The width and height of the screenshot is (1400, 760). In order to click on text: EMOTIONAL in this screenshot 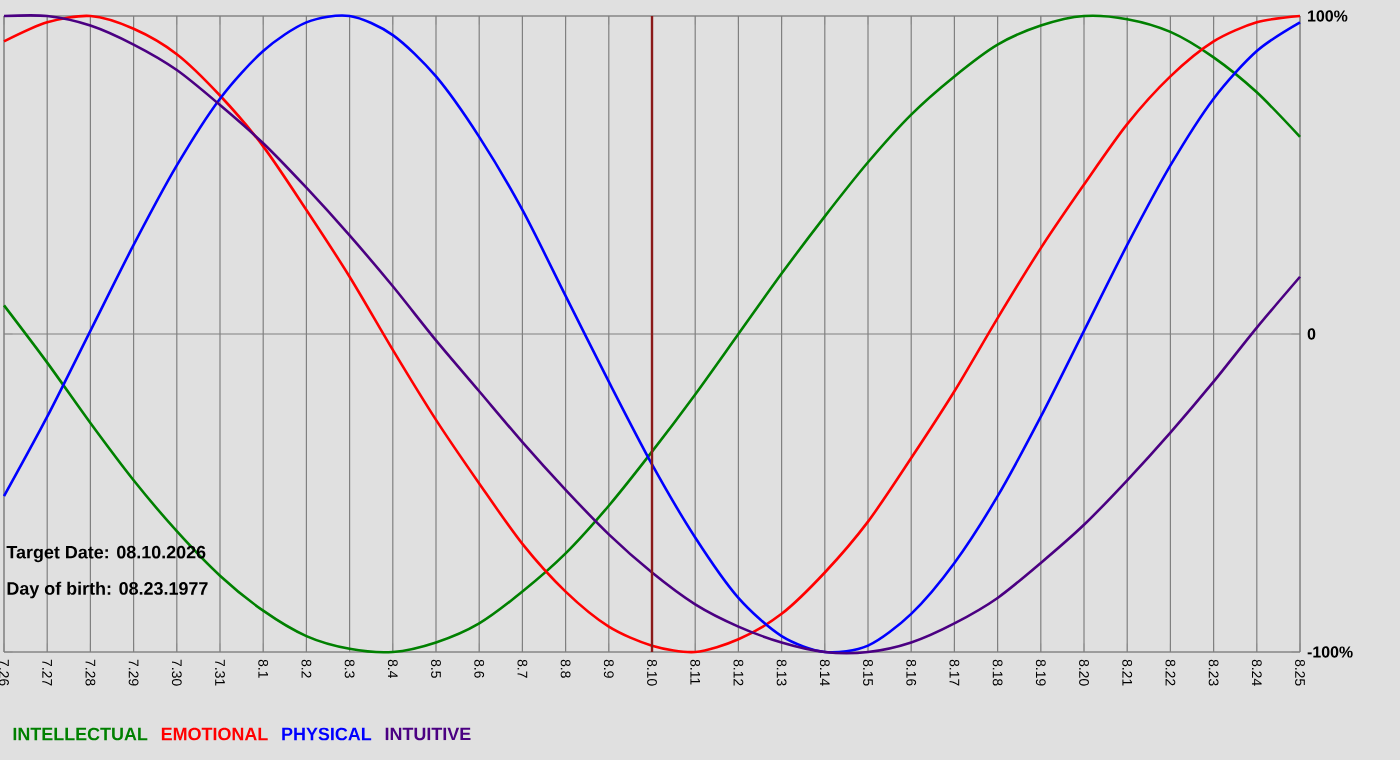, I will do `click(214, 734)`.